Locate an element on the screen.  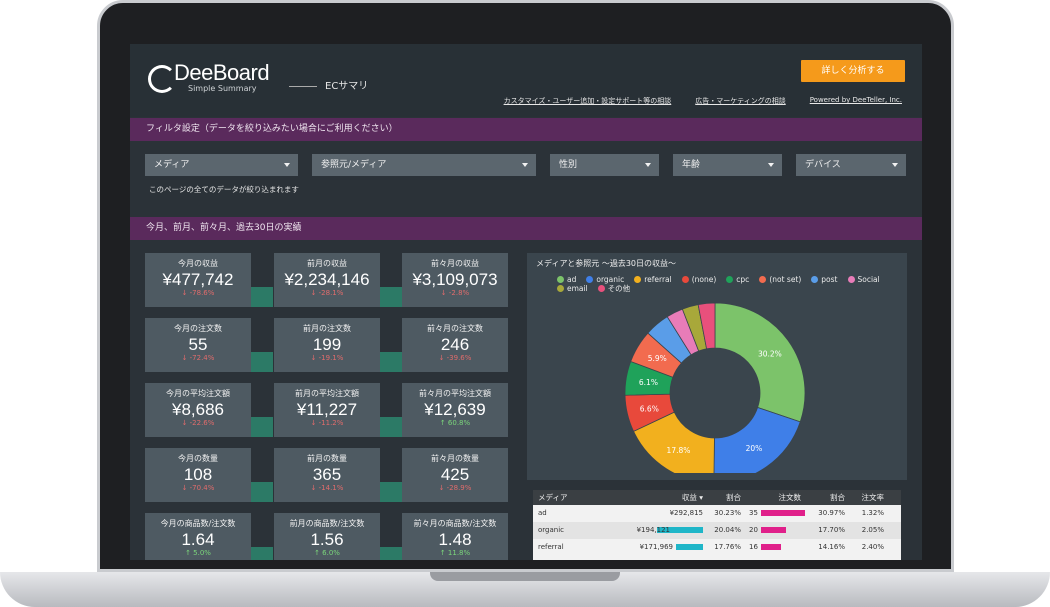
legend-item: Social is located at coordinates (863, 279).